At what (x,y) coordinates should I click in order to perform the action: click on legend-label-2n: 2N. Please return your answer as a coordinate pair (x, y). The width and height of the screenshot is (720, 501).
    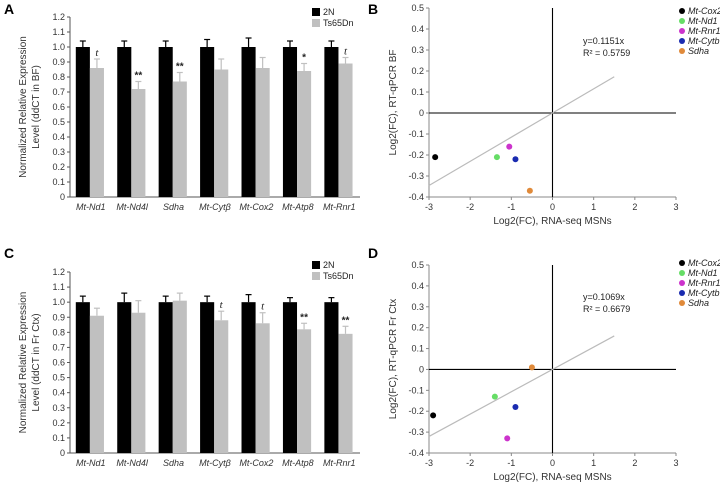
    Looking at the image, I should click on (329, 12).